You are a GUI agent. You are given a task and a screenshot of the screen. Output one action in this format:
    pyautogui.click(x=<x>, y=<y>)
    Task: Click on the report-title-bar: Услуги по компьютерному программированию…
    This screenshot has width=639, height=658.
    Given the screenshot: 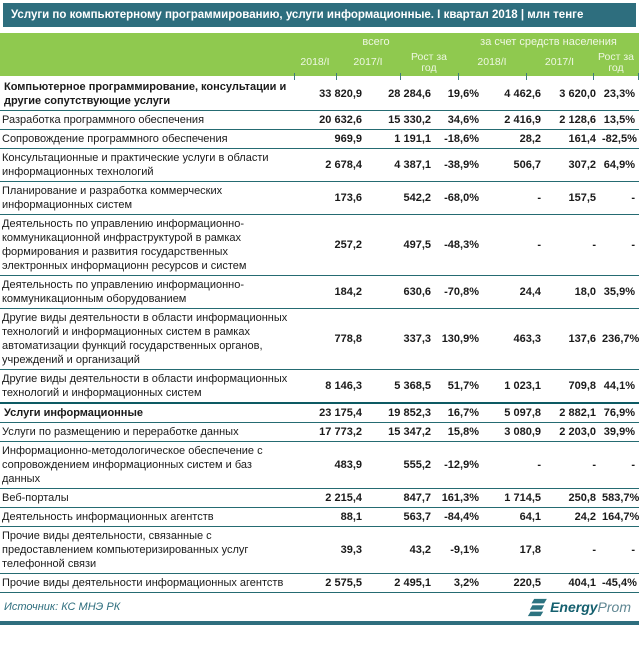 What is the action you would take?
    pyautogui.click(x=319, y=15)
    